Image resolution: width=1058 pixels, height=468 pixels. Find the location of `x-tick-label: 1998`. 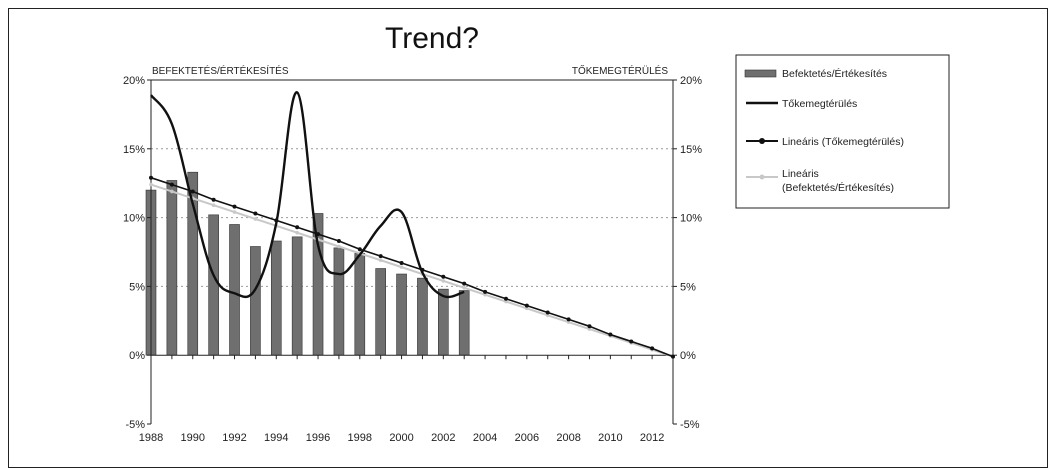

x-tick-label: 1998 is located at coordinates (360, 438).